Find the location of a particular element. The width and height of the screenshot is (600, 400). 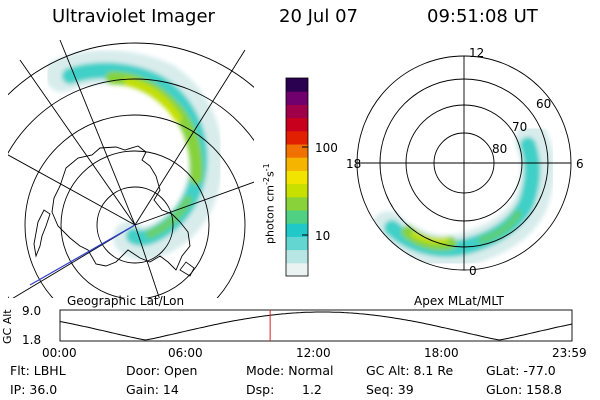

gc-alt-status: GC Alt: 8.1 Re is located at coordinates (410, 370).